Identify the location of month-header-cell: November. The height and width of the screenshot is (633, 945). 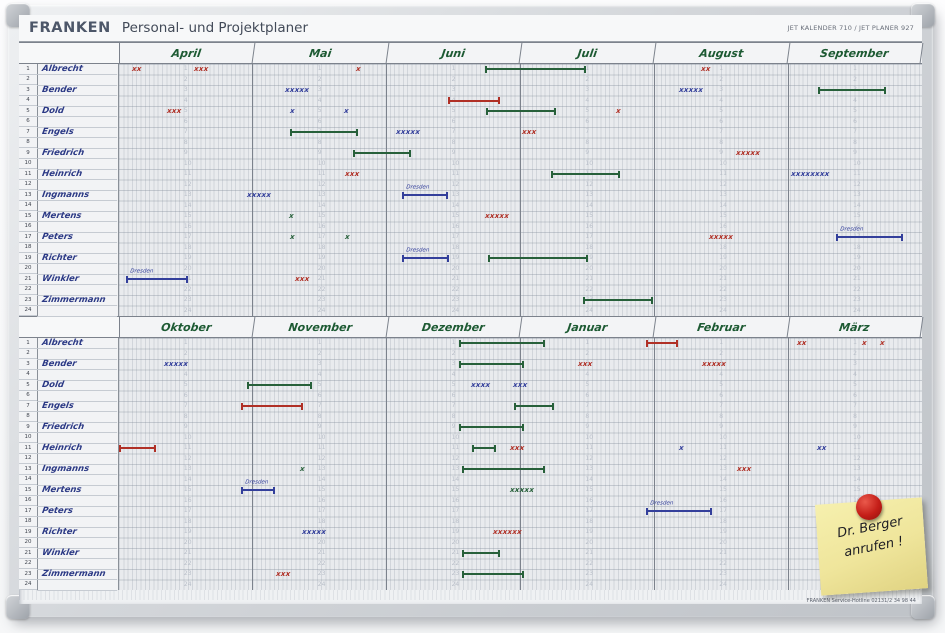
(320, 327).